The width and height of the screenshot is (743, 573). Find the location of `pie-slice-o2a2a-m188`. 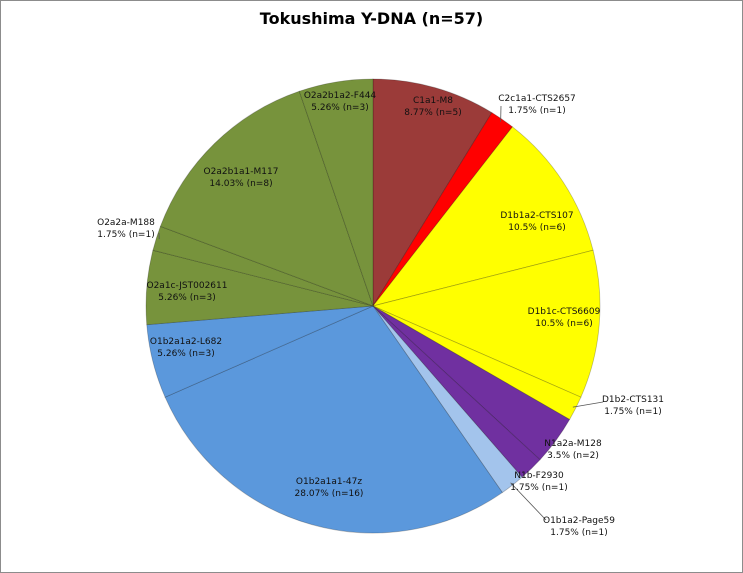

pie-slice-o2a2a-m188 is located at coordinates (263, 266).